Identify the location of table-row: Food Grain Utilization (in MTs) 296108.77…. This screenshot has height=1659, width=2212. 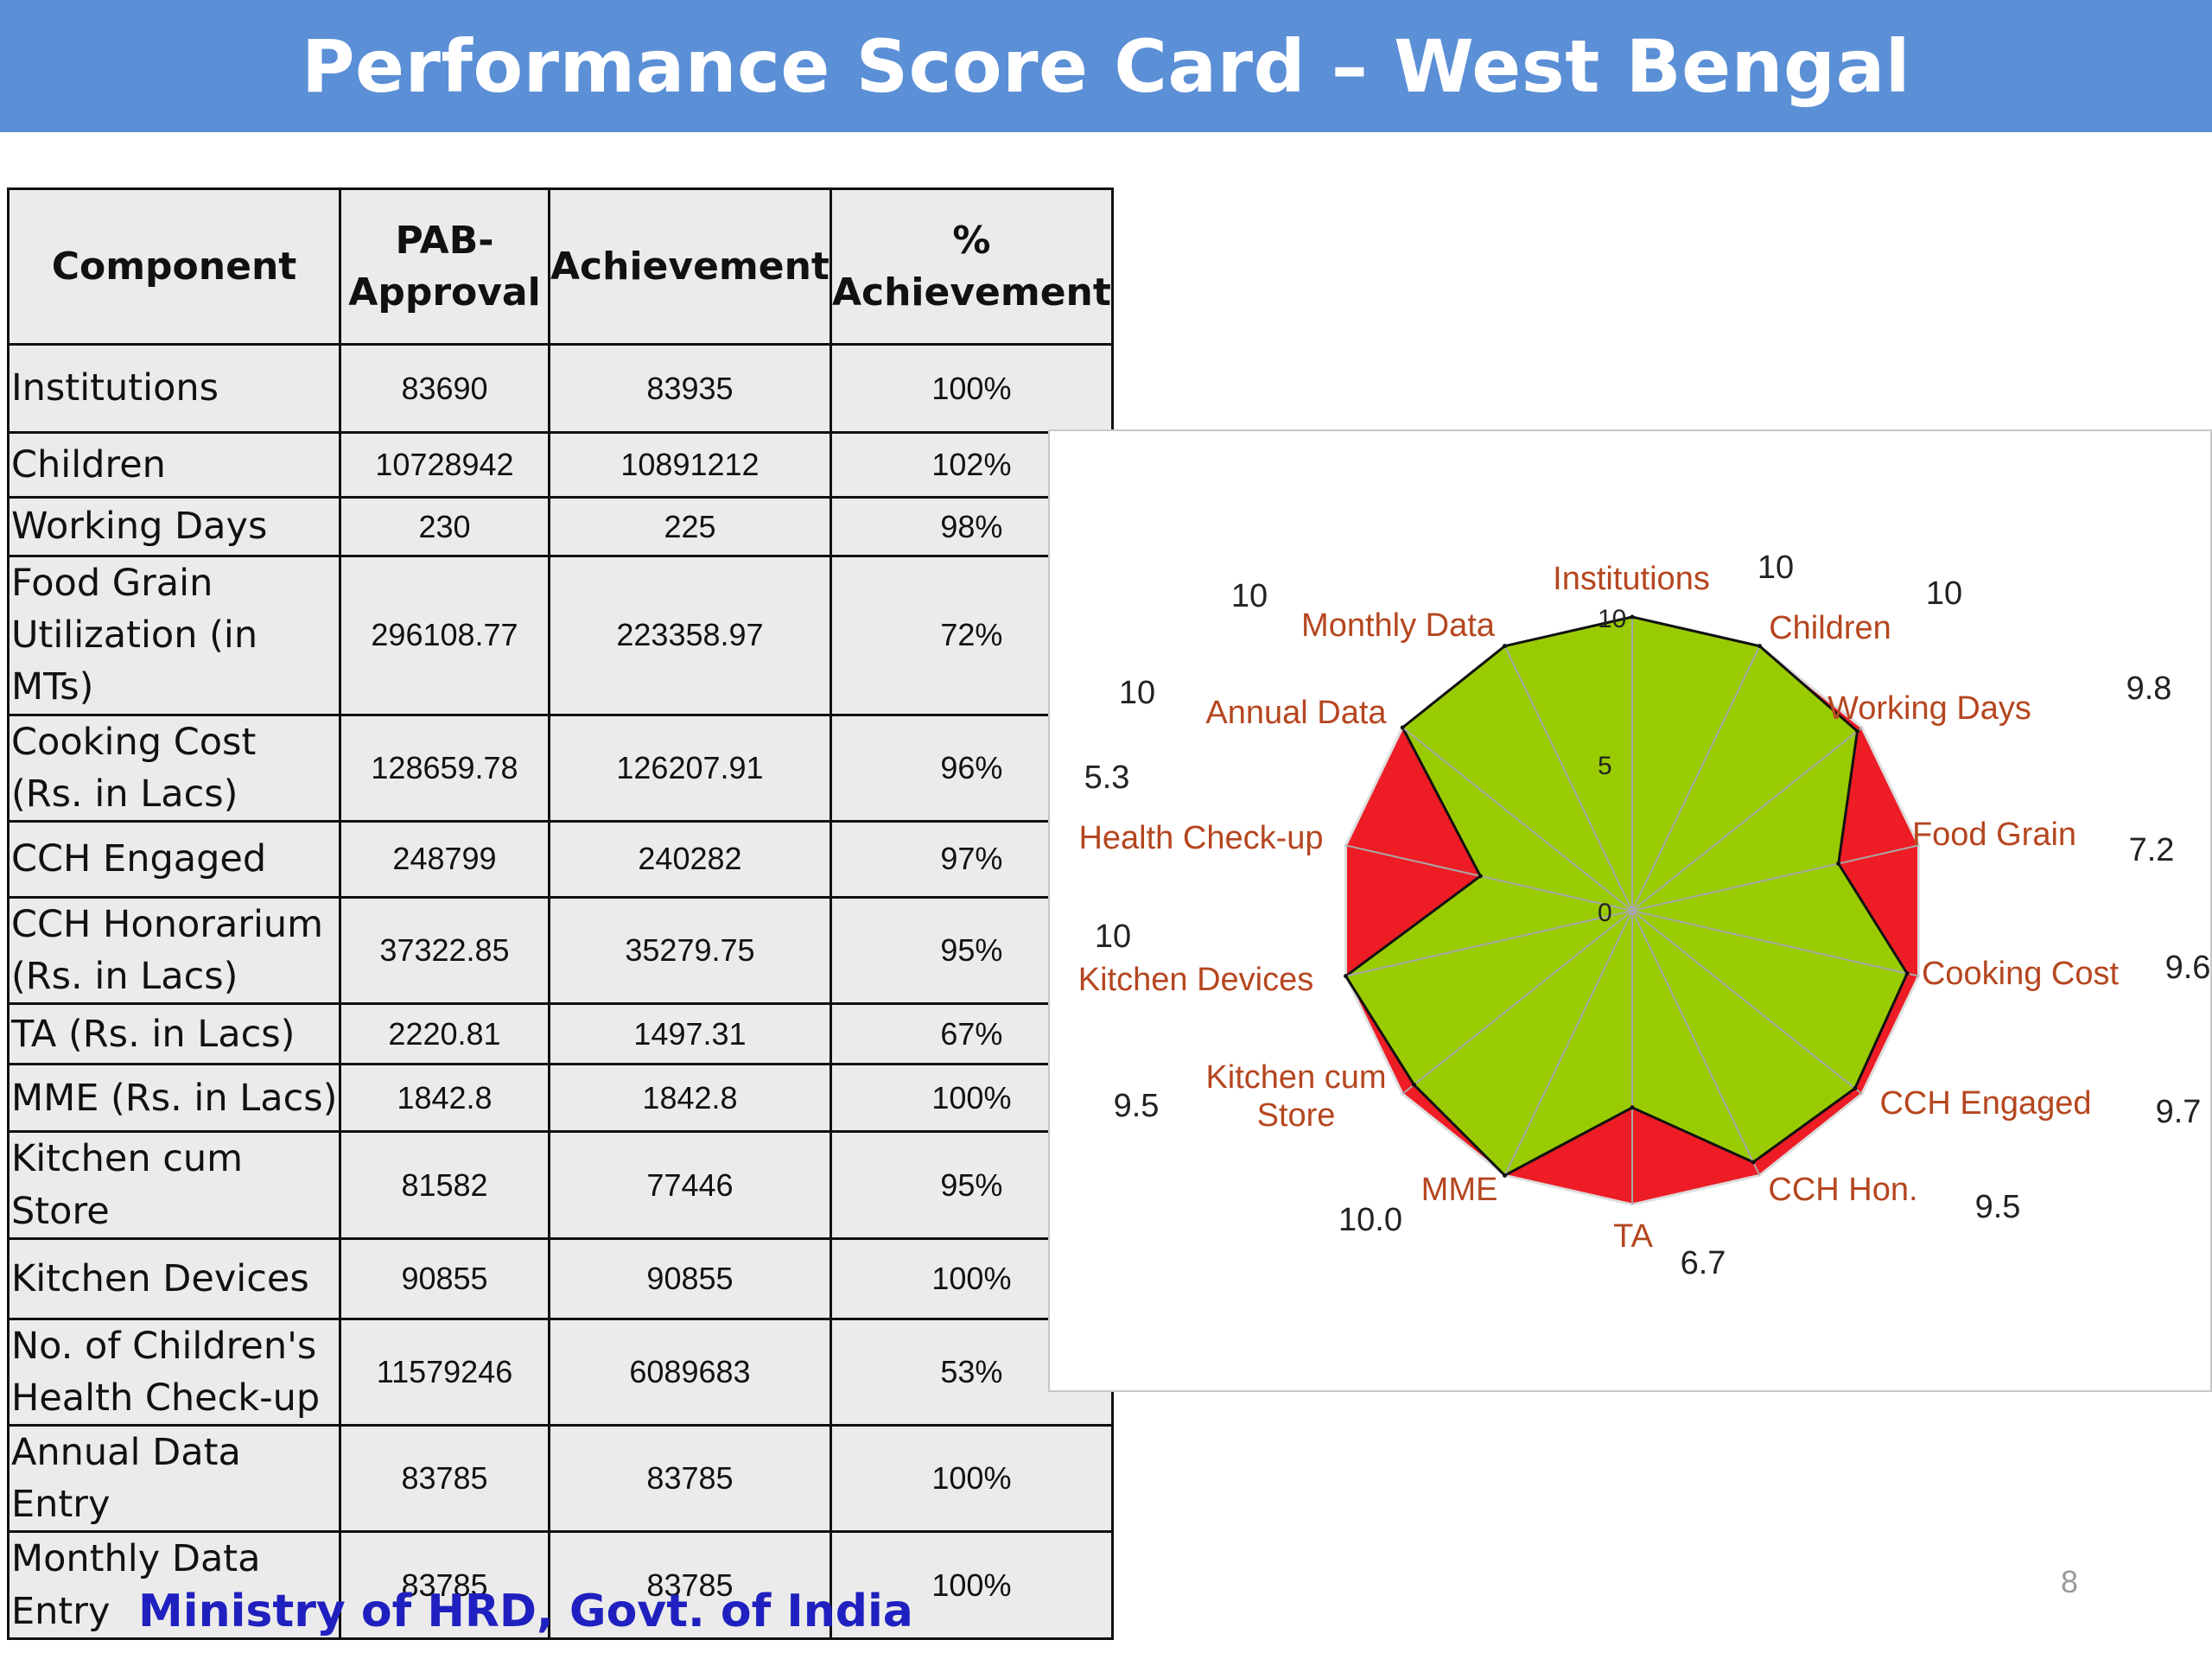
(560, 635).